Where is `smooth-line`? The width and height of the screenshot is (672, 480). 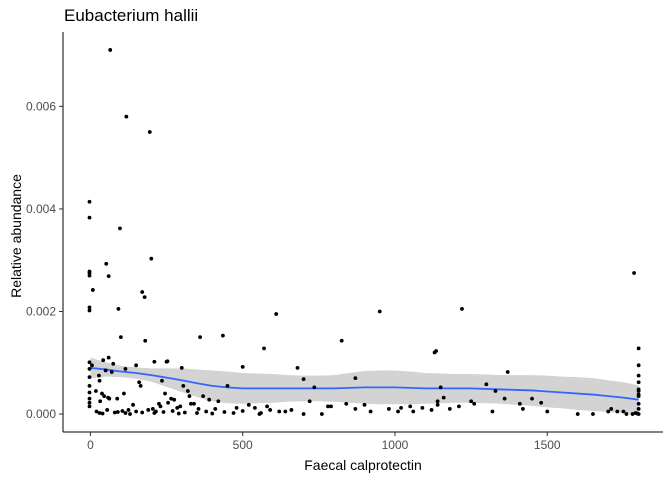
smooth-line is located at coordinates (364, 384).